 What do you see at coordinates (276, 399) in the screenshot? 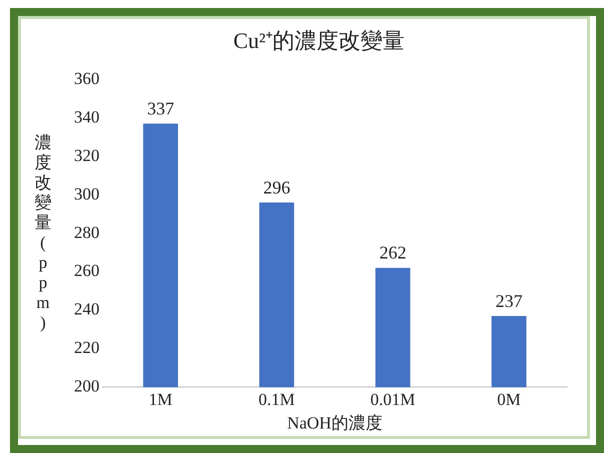
I see `x-tick-label: 0.1M` at bounding box center [276, 399].